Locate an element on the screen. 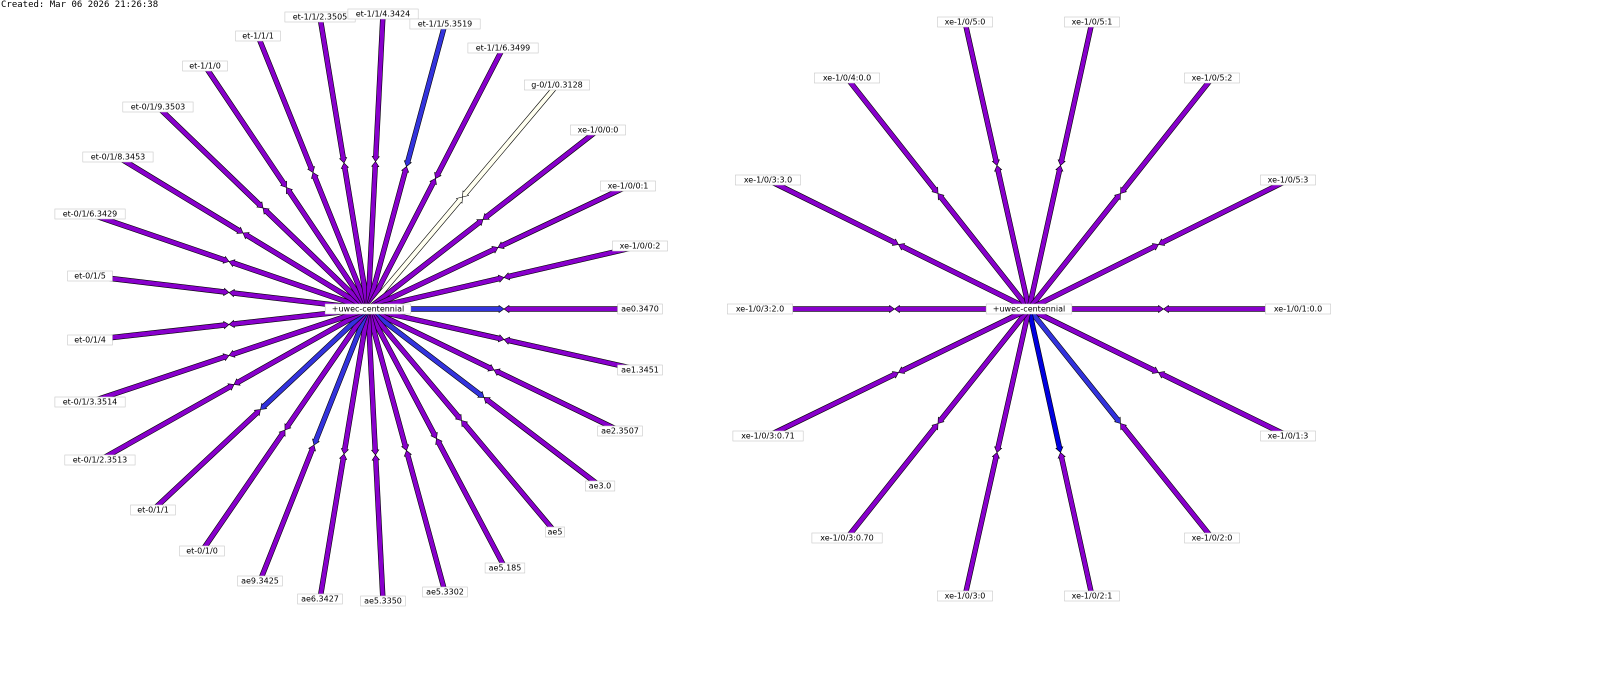 This screenshot has width=1600, height=690. link-ae5.3302 is located at coordinates (406, 450).